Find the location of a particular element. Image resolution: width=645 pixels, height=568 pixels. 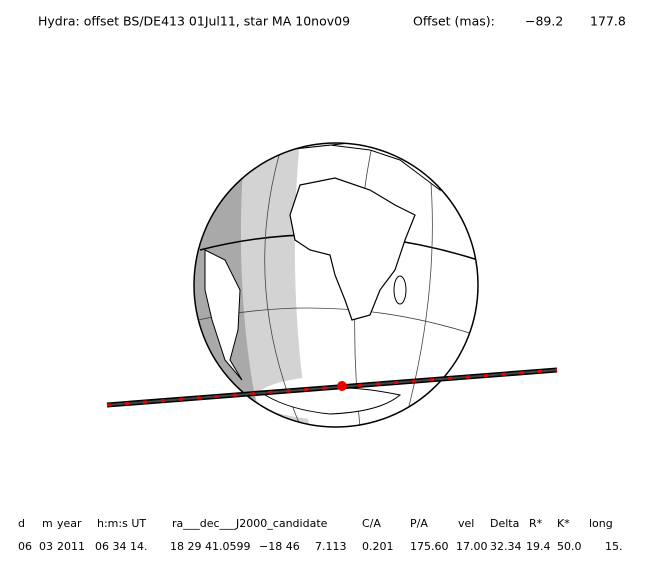

table-cell: 18 29 41.0599 is located at coordinates (210, 546).